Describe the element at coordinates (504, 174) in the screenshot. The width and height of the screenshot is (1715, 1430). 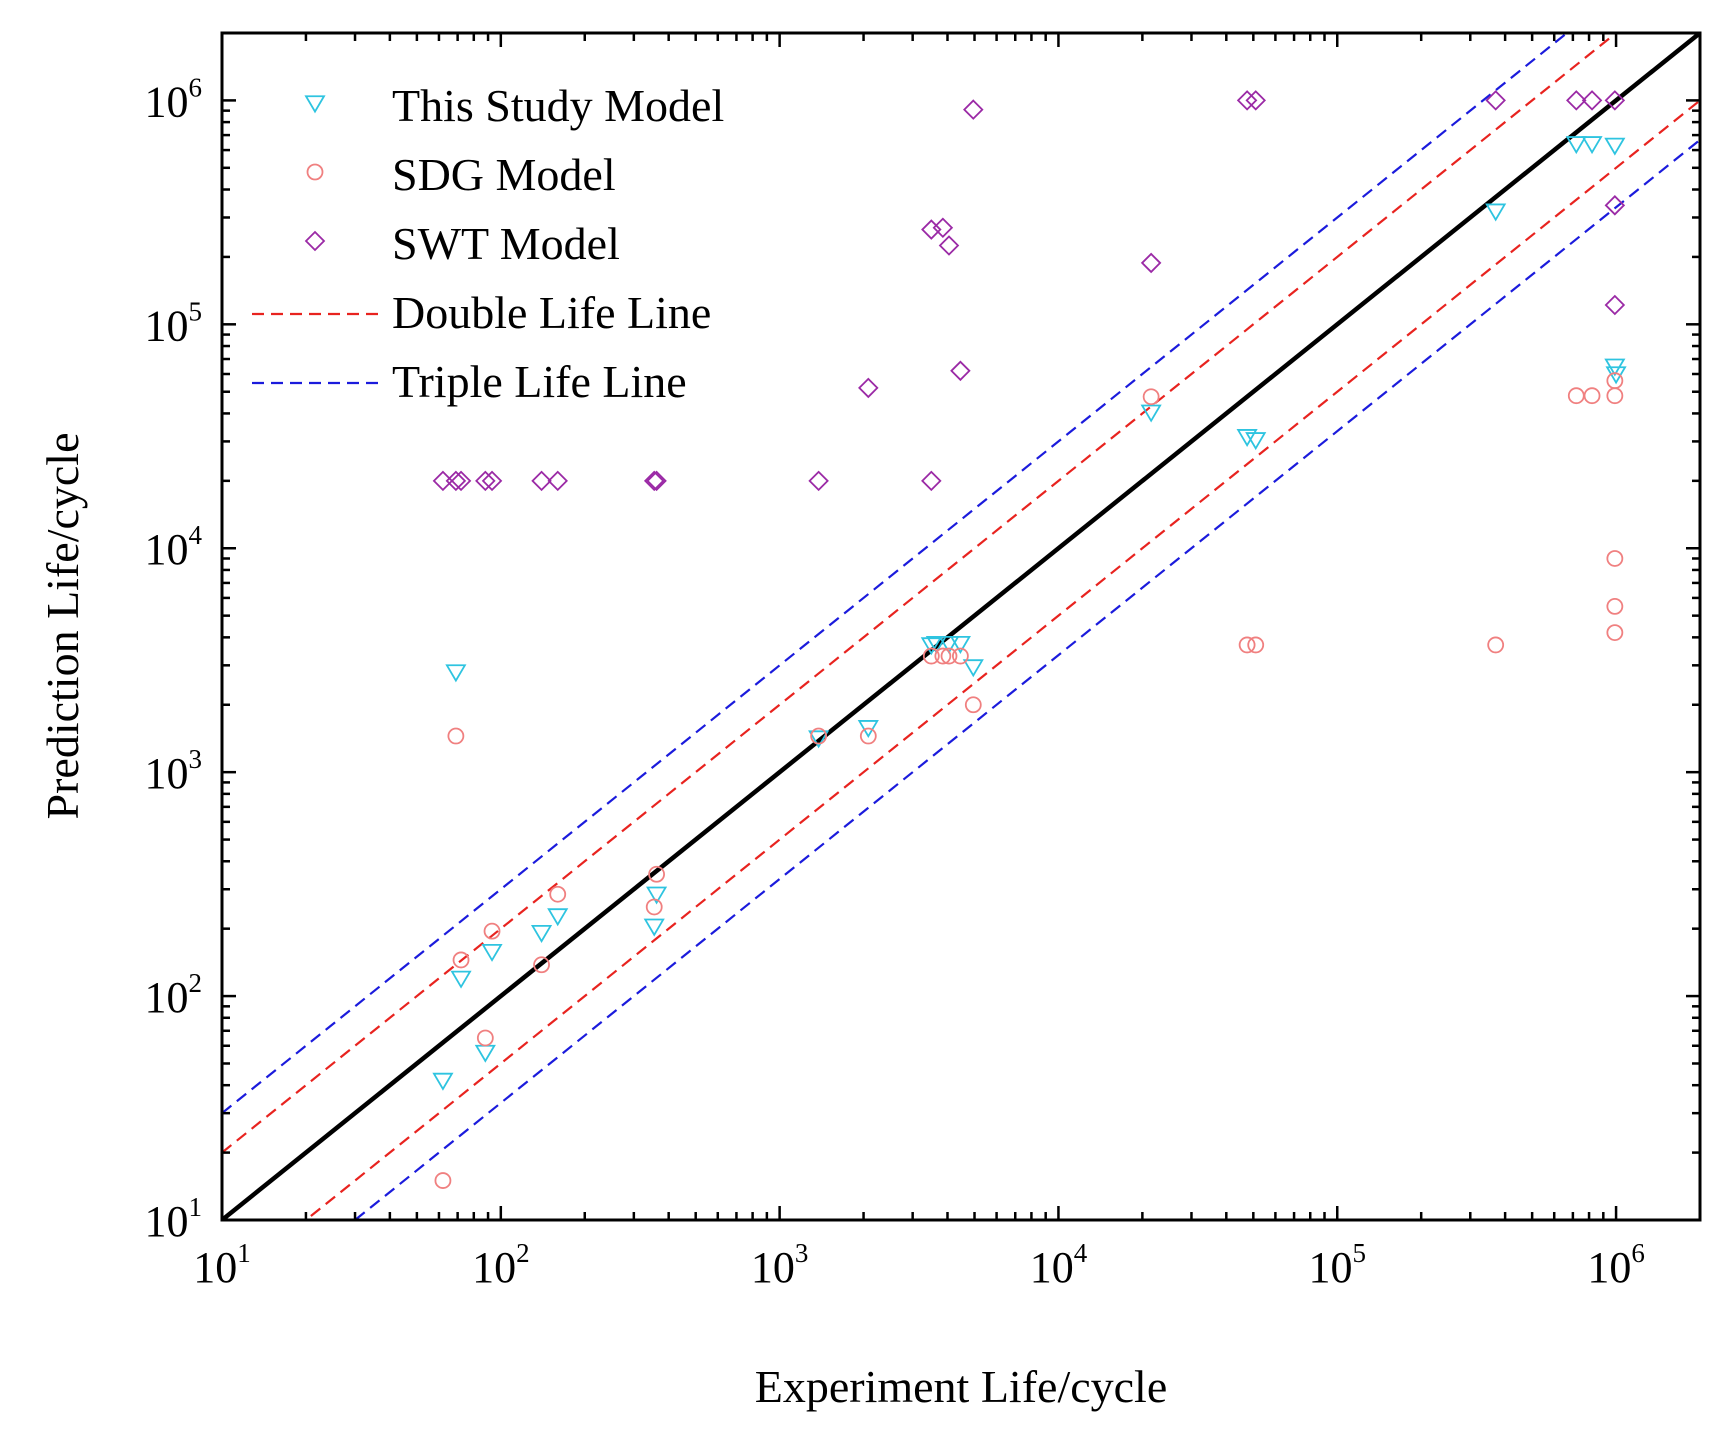
I see `legend-label: SDG Model` at that location.